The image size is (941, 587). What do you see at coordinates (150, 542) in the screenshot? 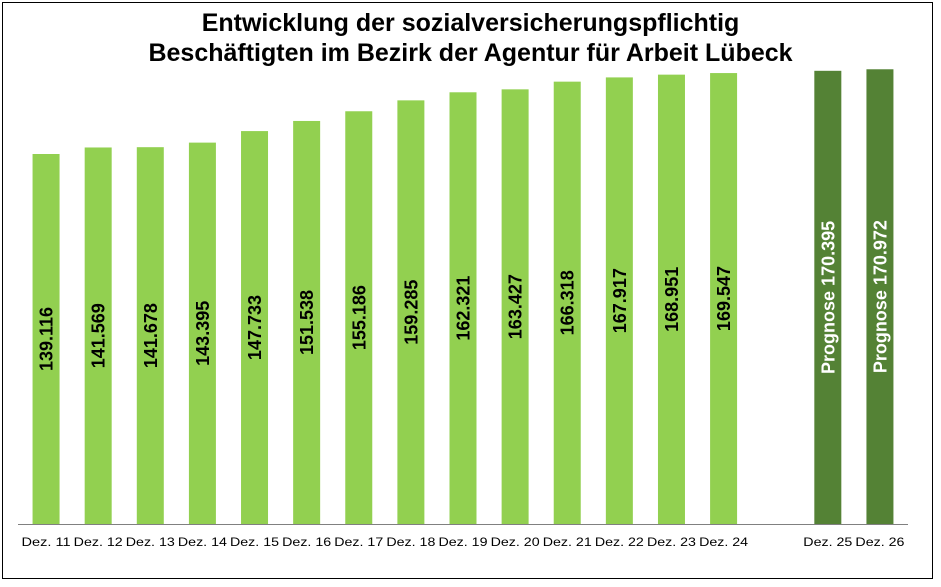
I see `x-tick-label: Dez. 13` at bounding box center [150, 542].